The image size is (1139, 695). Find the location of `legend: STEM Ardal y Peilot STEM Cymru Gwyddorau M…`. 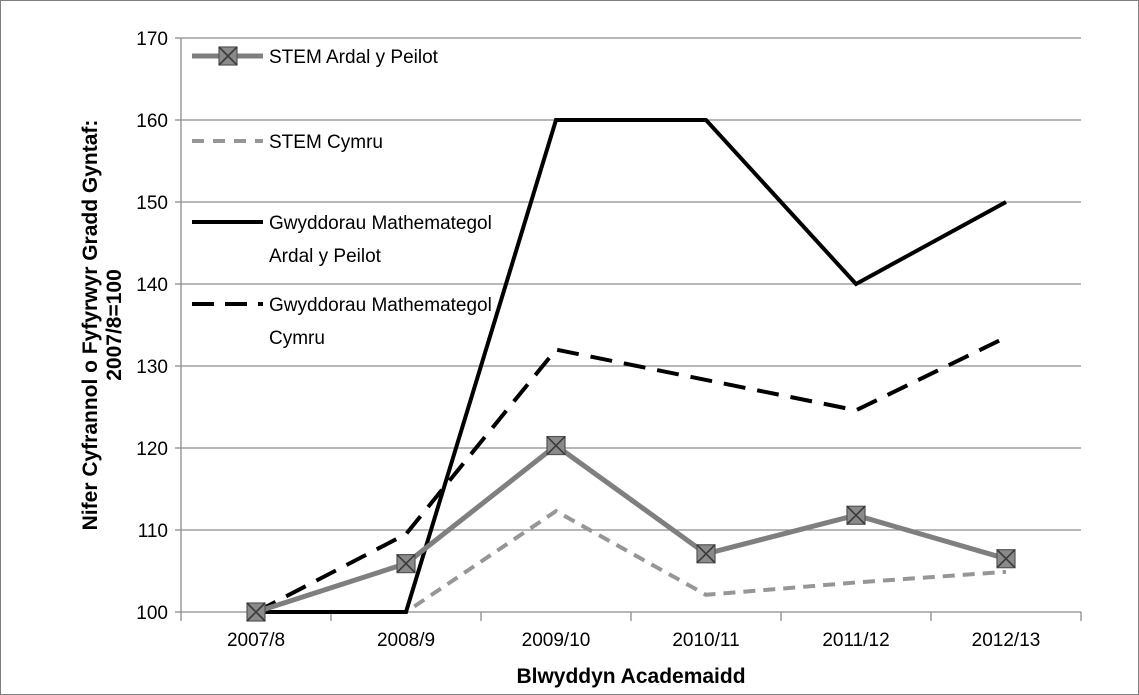

legend: STEM Ardal y Peilot STEM Cymru Gwyddorau M… is located at coordinates (342, 197).